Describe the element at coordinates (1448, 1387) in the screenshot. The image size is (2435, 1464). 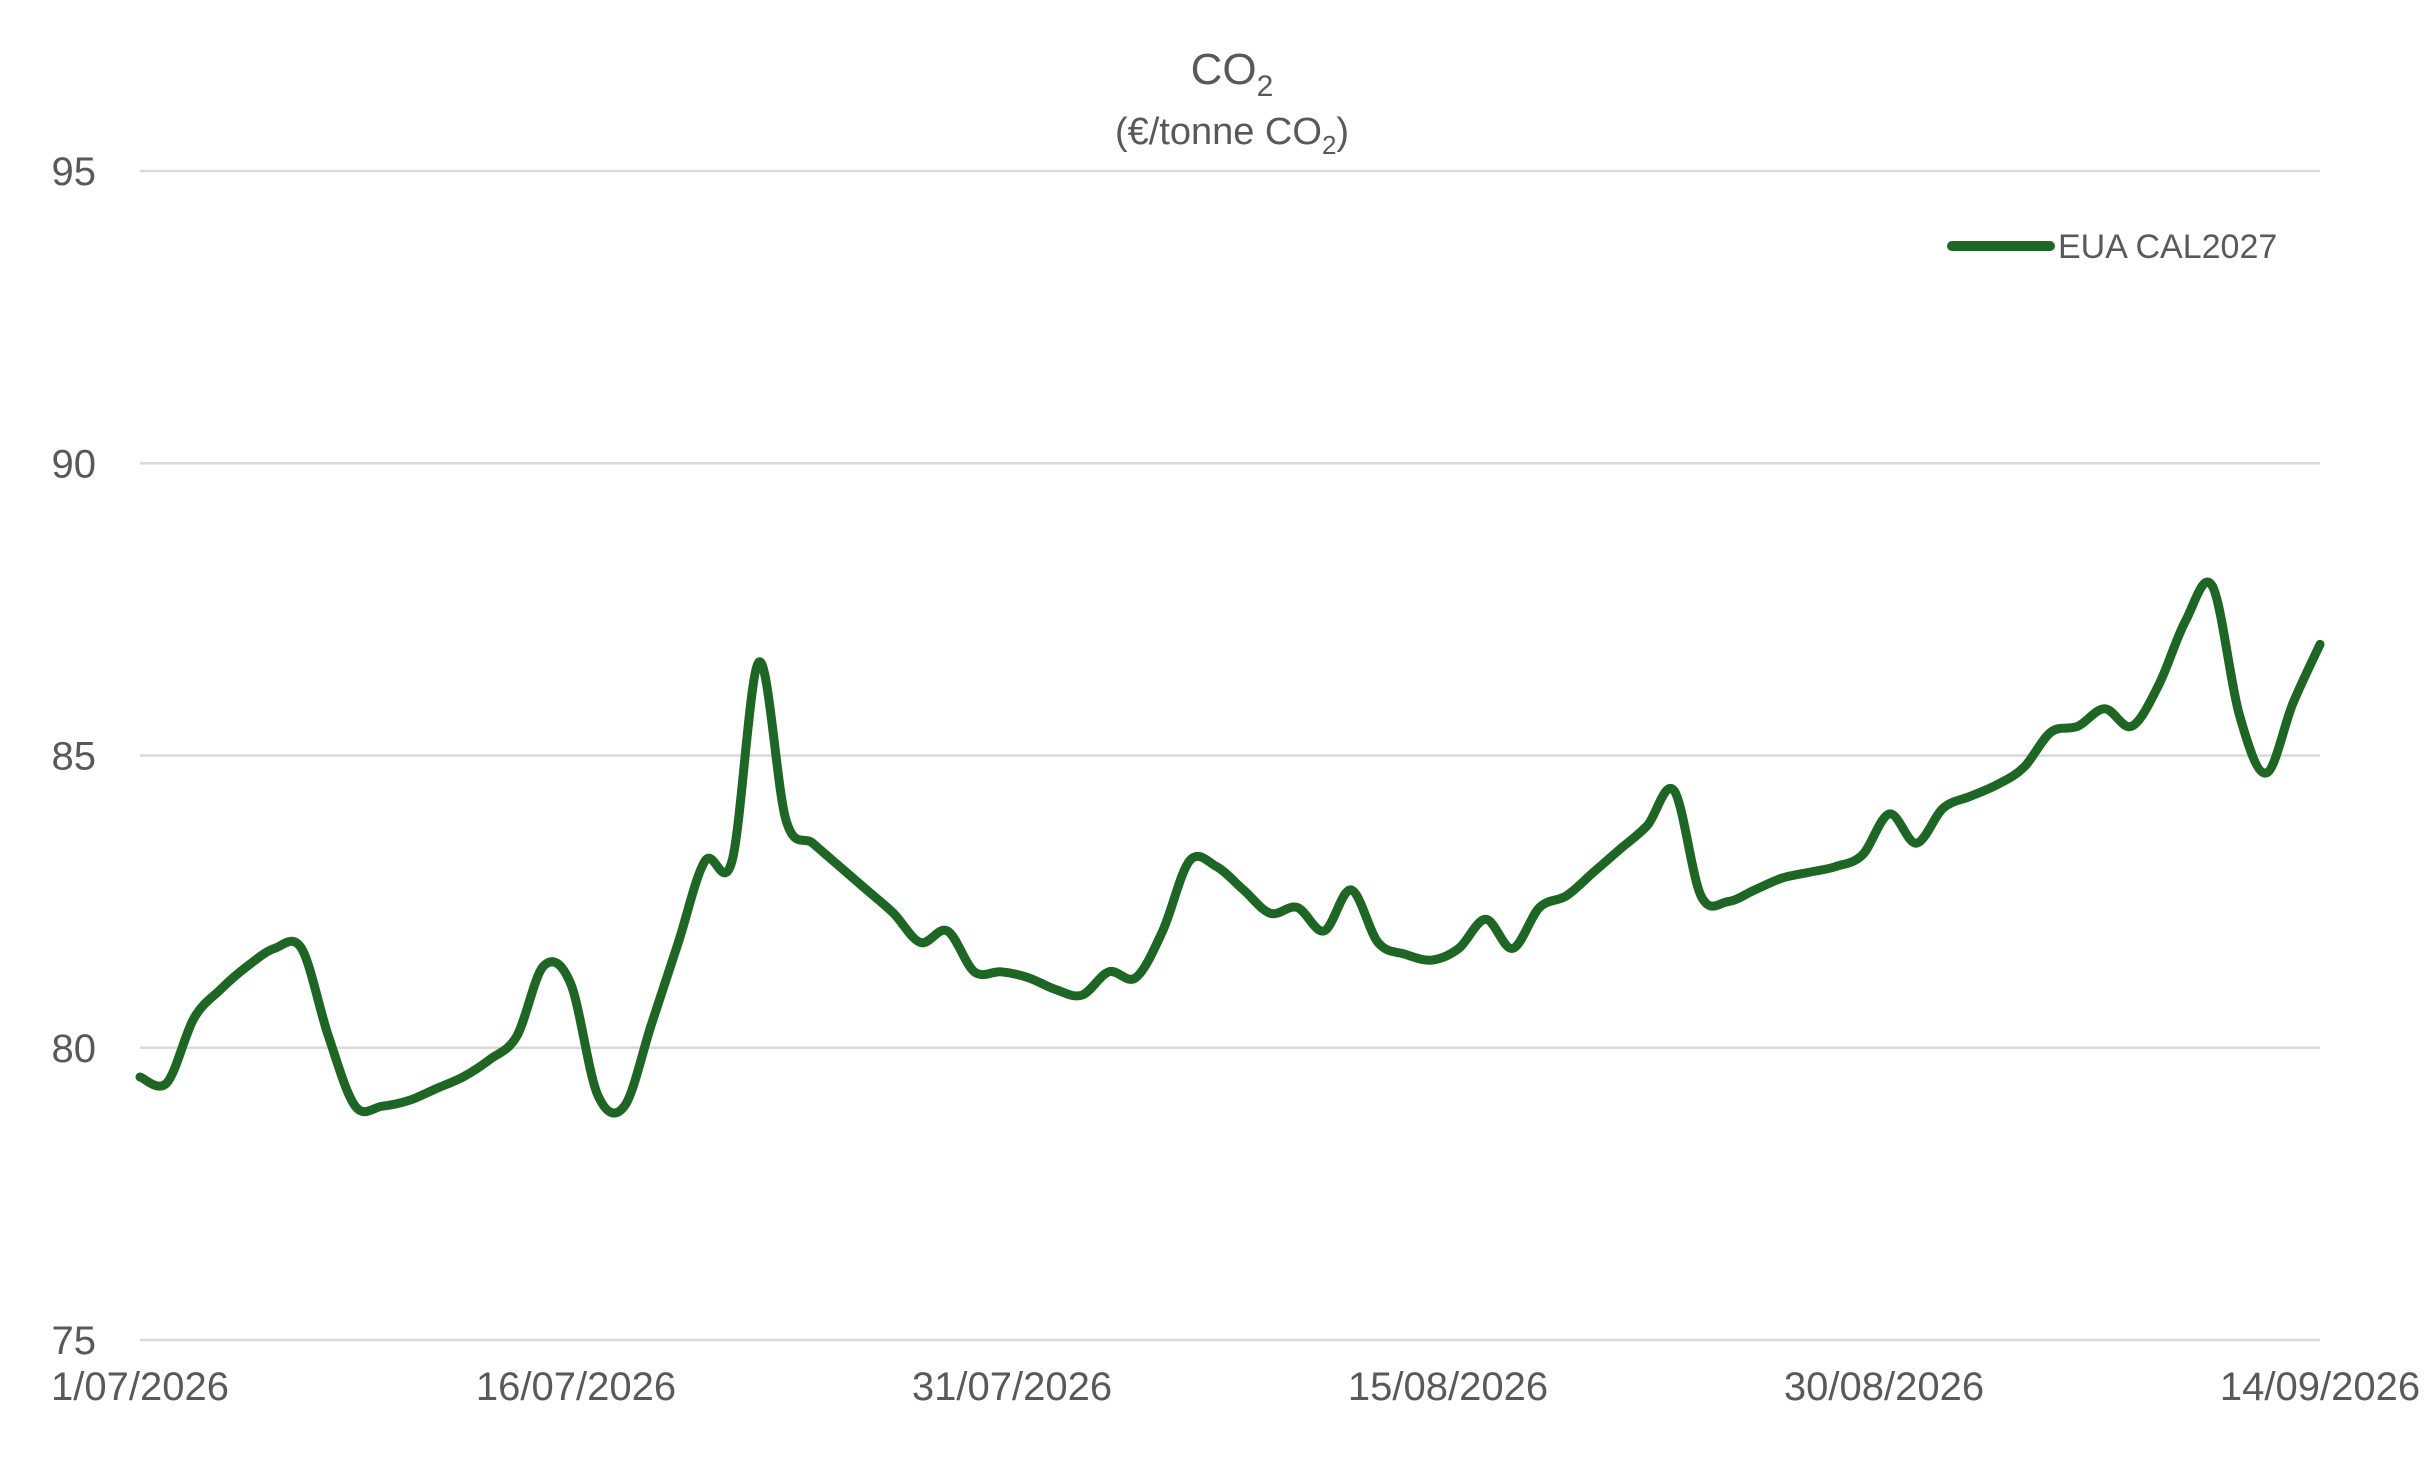
I see `x-tick-label: 15/08/2026` at that location.